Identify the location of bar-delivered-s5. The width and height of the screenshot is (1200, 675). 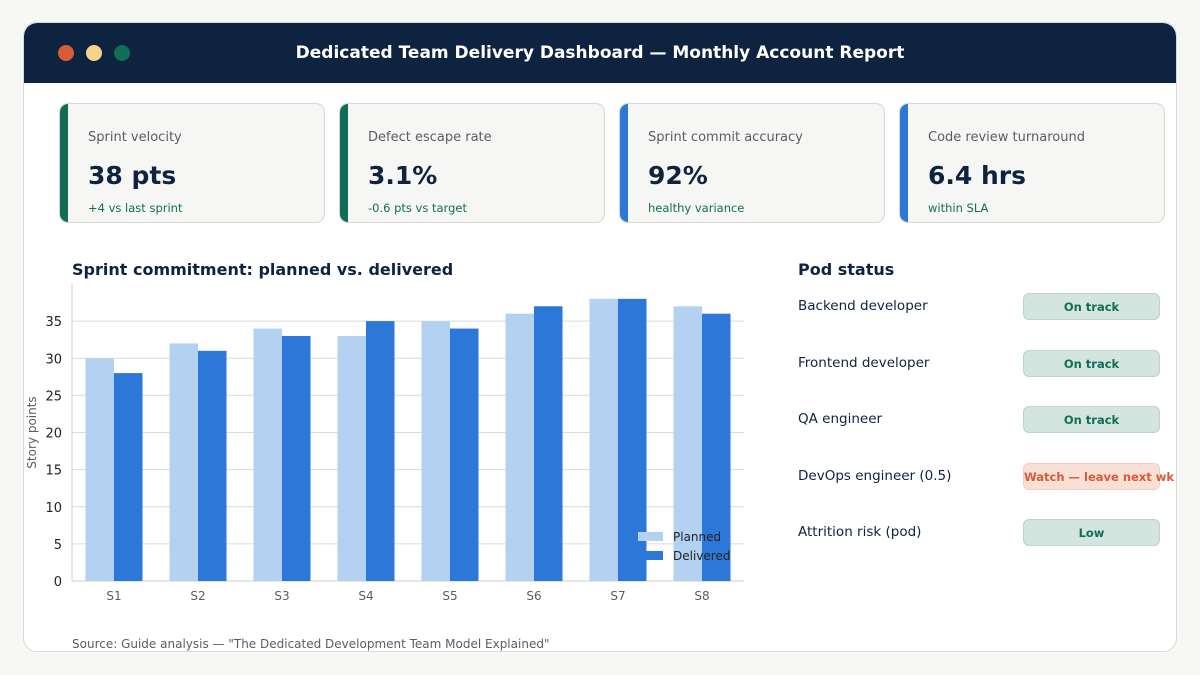
(464, 454).